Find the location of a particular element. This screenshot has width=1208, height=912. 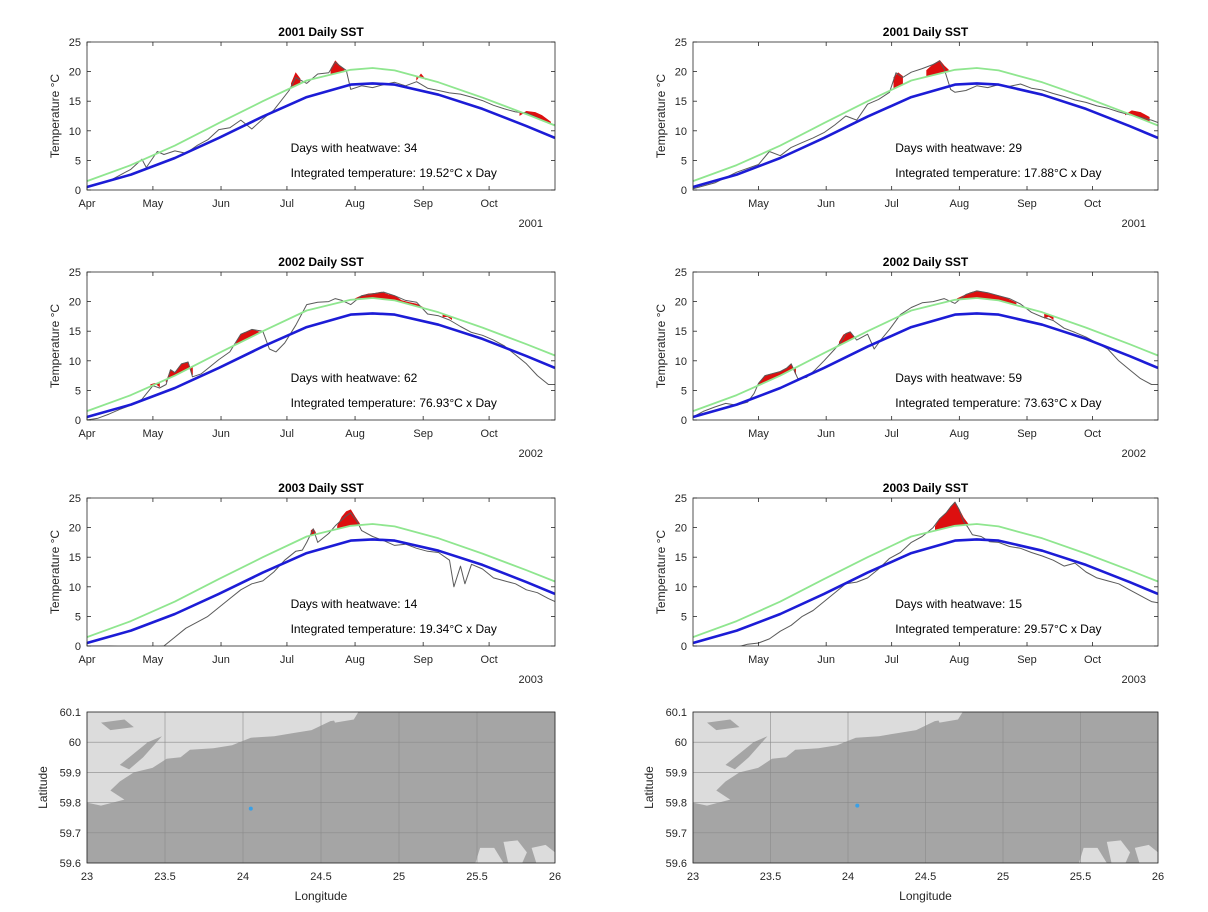

integrated-temperature-annotation: Integrated temperature: 17.88°C x Day is located at coordinates (998, 173).